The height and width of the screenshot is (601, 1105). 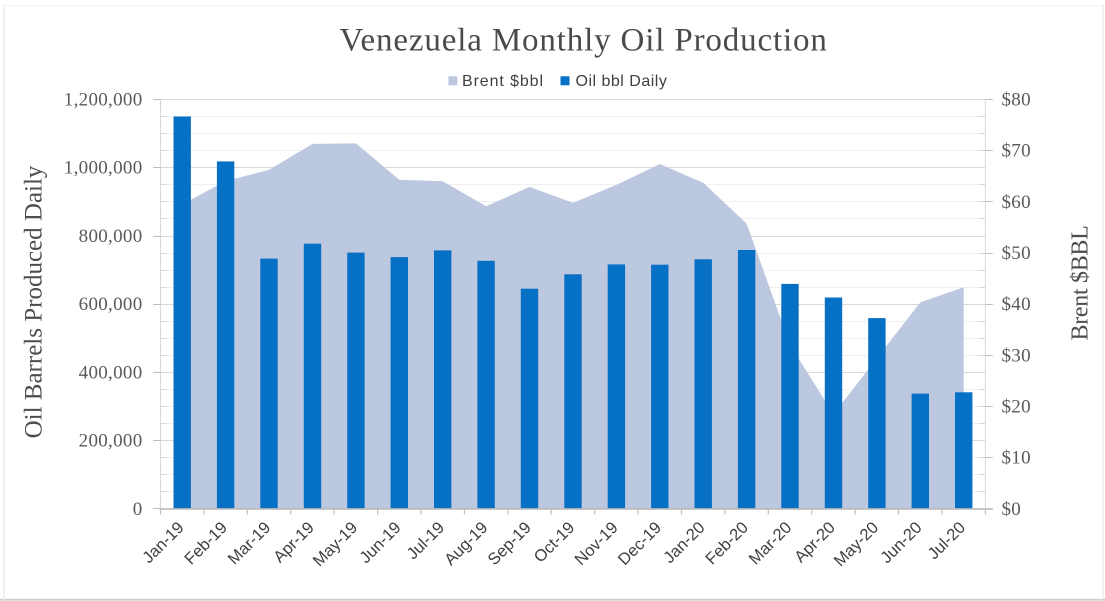 I want to click on svg-text: 600,000, so click(x=111, y=304).